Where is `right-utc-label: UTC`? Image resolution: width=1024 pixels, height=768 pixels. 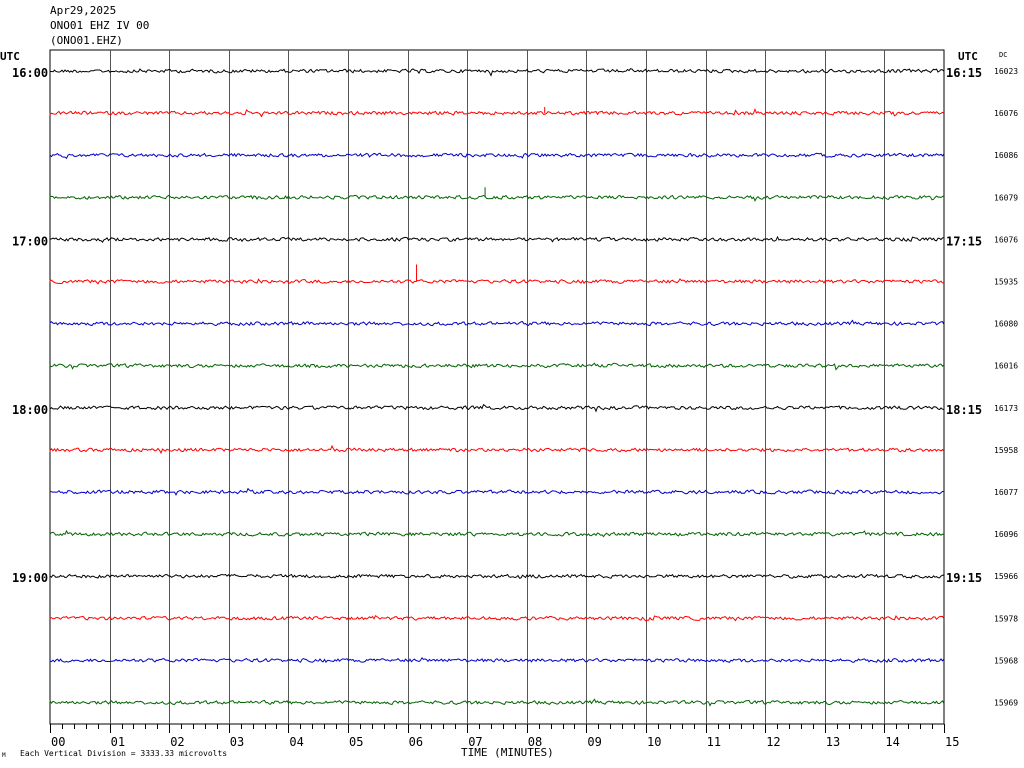
right-utc-label: UTC is located at coordinates (968, 56).